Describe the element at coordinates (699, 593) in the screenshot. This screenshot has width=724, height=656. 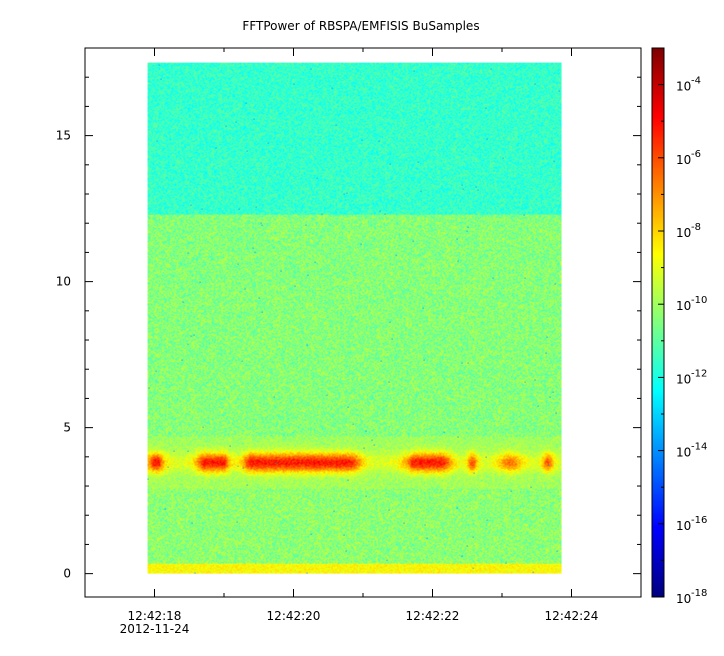
I see `colorbar-tick-exponent: -18` at that location.